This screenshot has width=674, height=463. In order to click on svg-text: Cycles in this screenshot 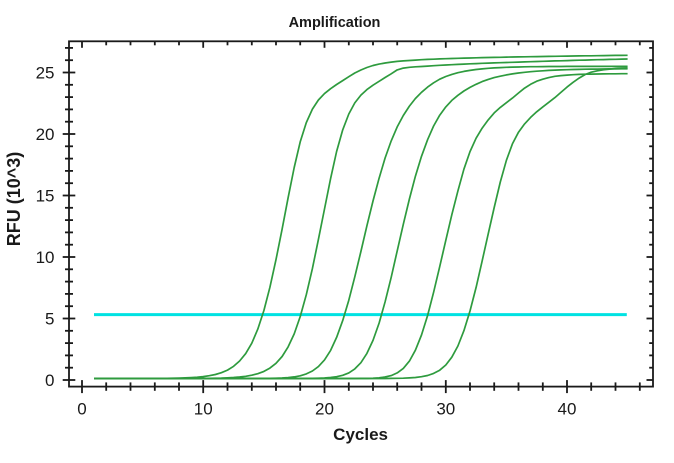, I will do `click(360, 434)`.